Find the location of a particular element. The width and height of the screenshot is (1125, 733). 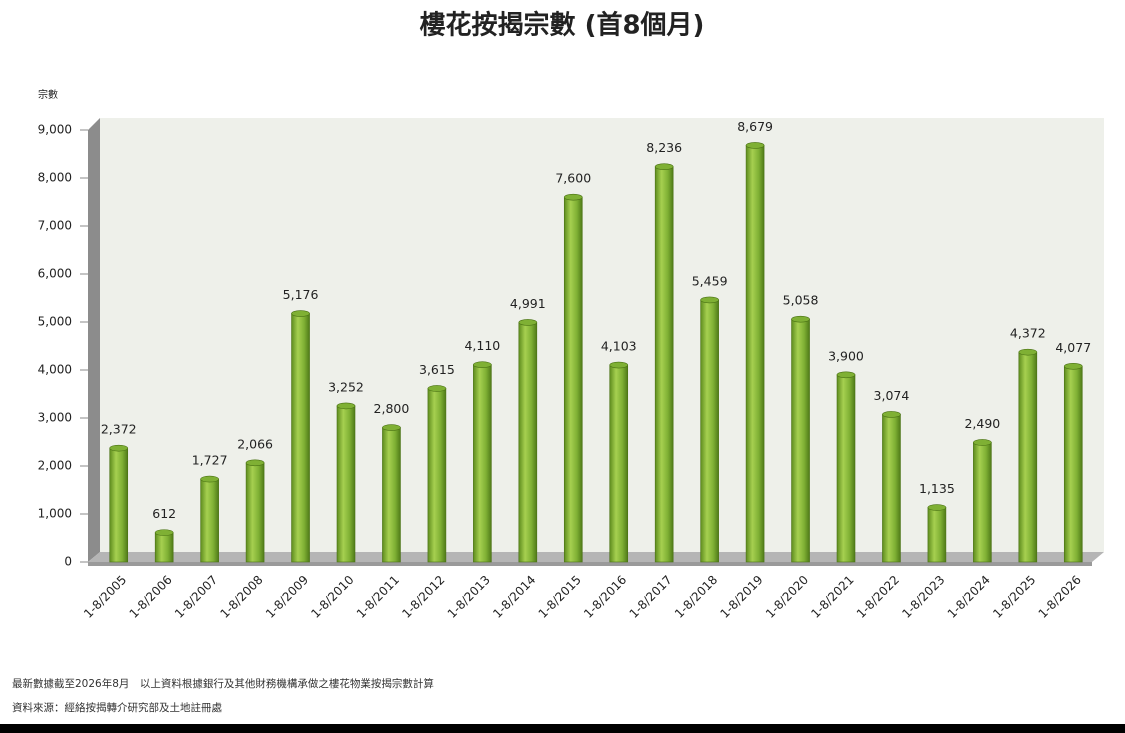

y-tick-label: 1,000 is located at coordinates (55, 514).